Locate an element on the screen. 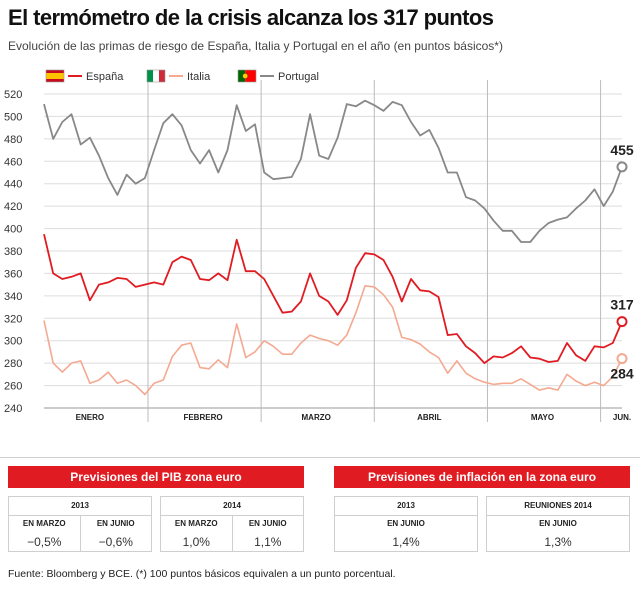 This screenshot has height=593, width=640. inflation-group-2014: REUNIONES 2014 EN JUNIO 1,3% is located at coordinates (558, 524).